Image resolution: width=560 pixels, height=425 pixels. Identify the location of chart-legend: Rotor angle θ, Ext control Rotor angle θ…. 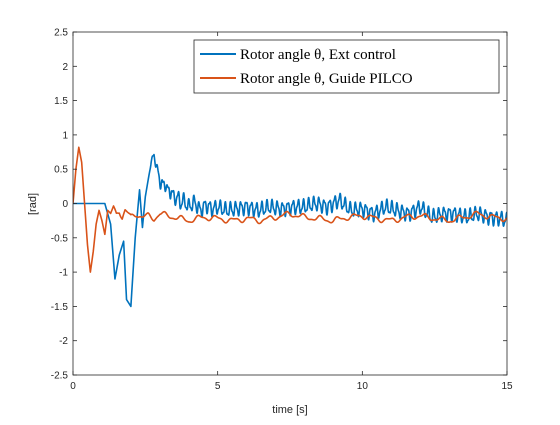
(346, 66).